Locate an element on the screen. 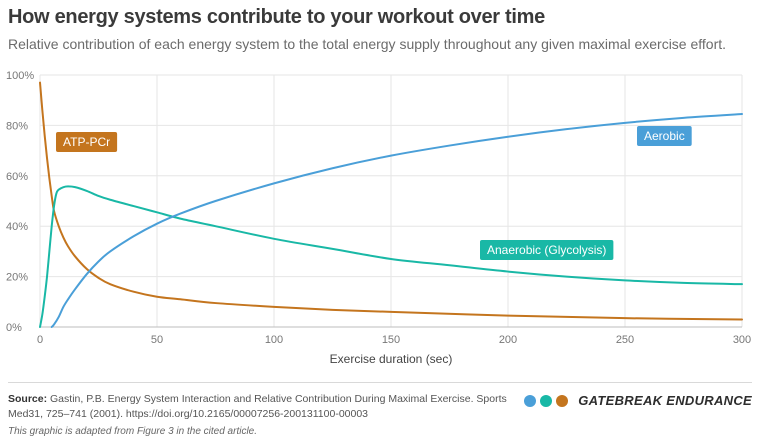  label-text-aerobic: Aerobic is located at coordinates (664, 136).